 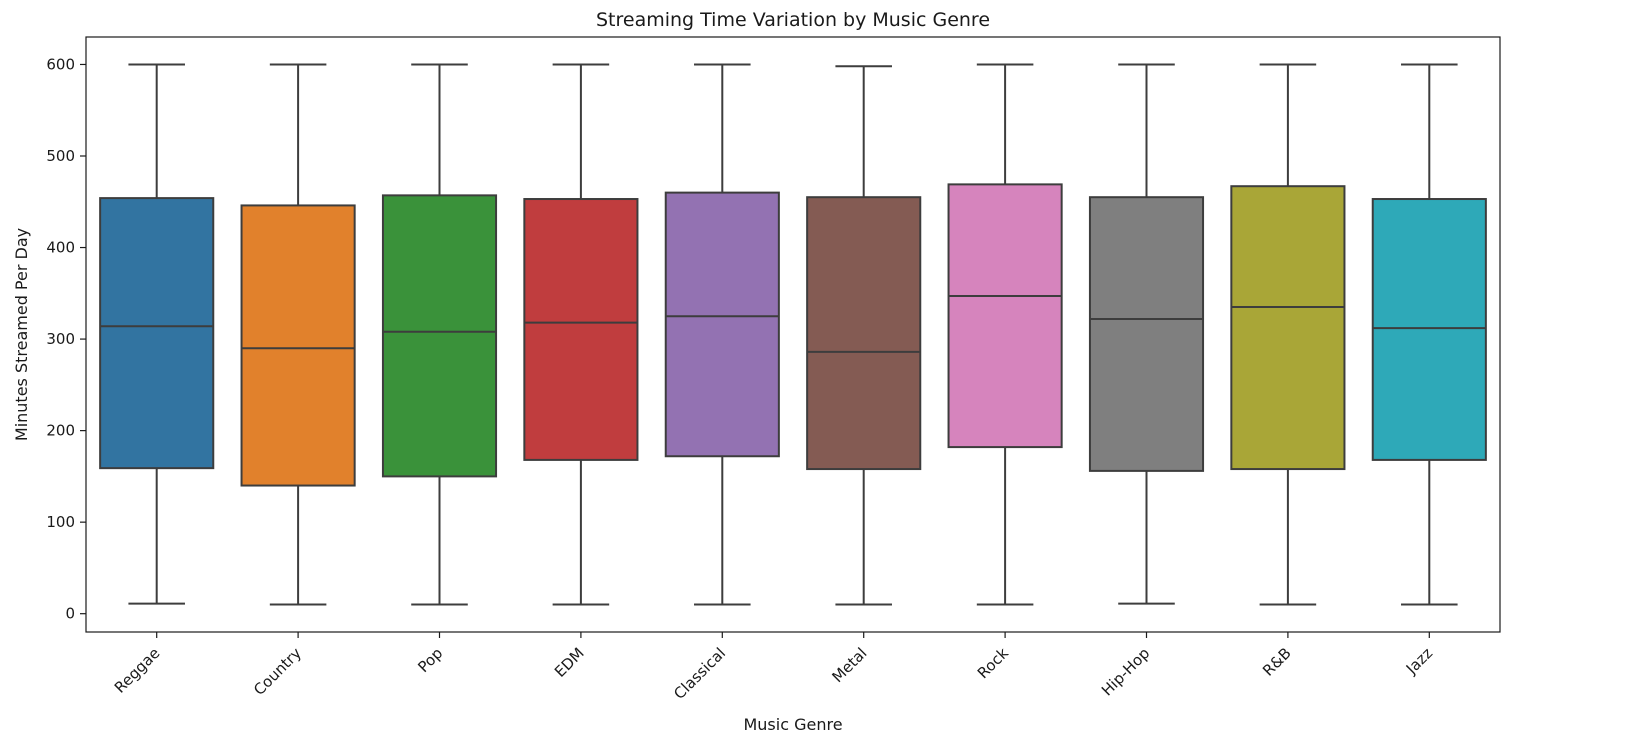 I want to click on y-tick-label: 600, so click(x=60, y=64).